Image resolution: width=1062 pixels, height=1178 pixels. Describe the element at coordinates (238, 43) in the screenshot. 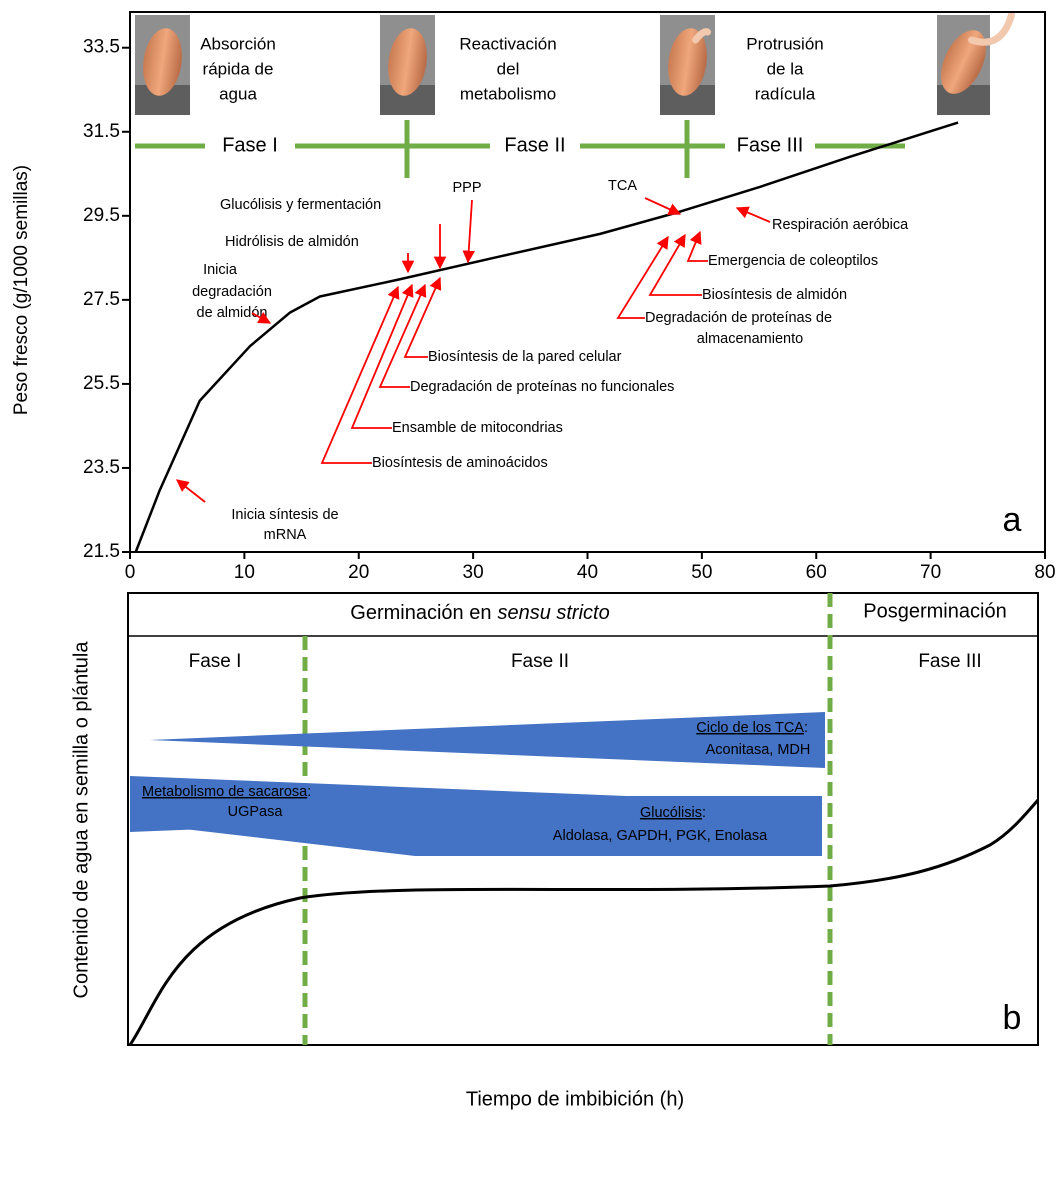

I see `stage-caption: Absorción` at that location.